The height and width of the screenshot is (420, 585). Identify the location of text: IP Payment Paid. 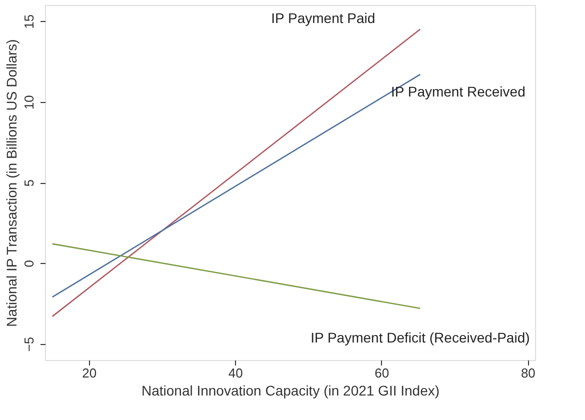
(323, 18).